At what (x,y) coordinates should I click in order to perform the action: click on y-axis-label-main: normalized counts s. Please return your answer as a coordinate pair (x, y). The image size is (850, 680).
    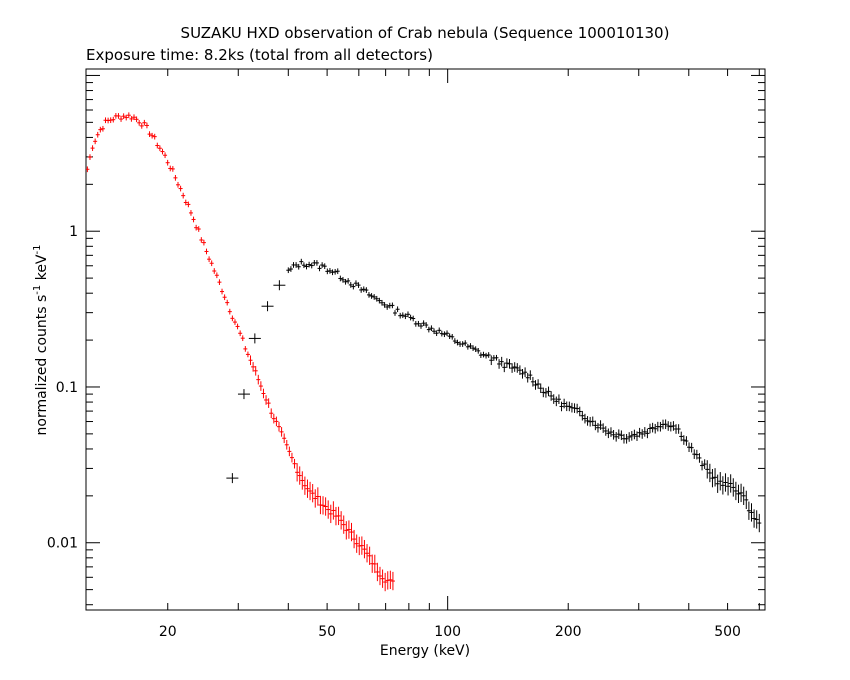
    Looking at the image, I should click on (42, 365).